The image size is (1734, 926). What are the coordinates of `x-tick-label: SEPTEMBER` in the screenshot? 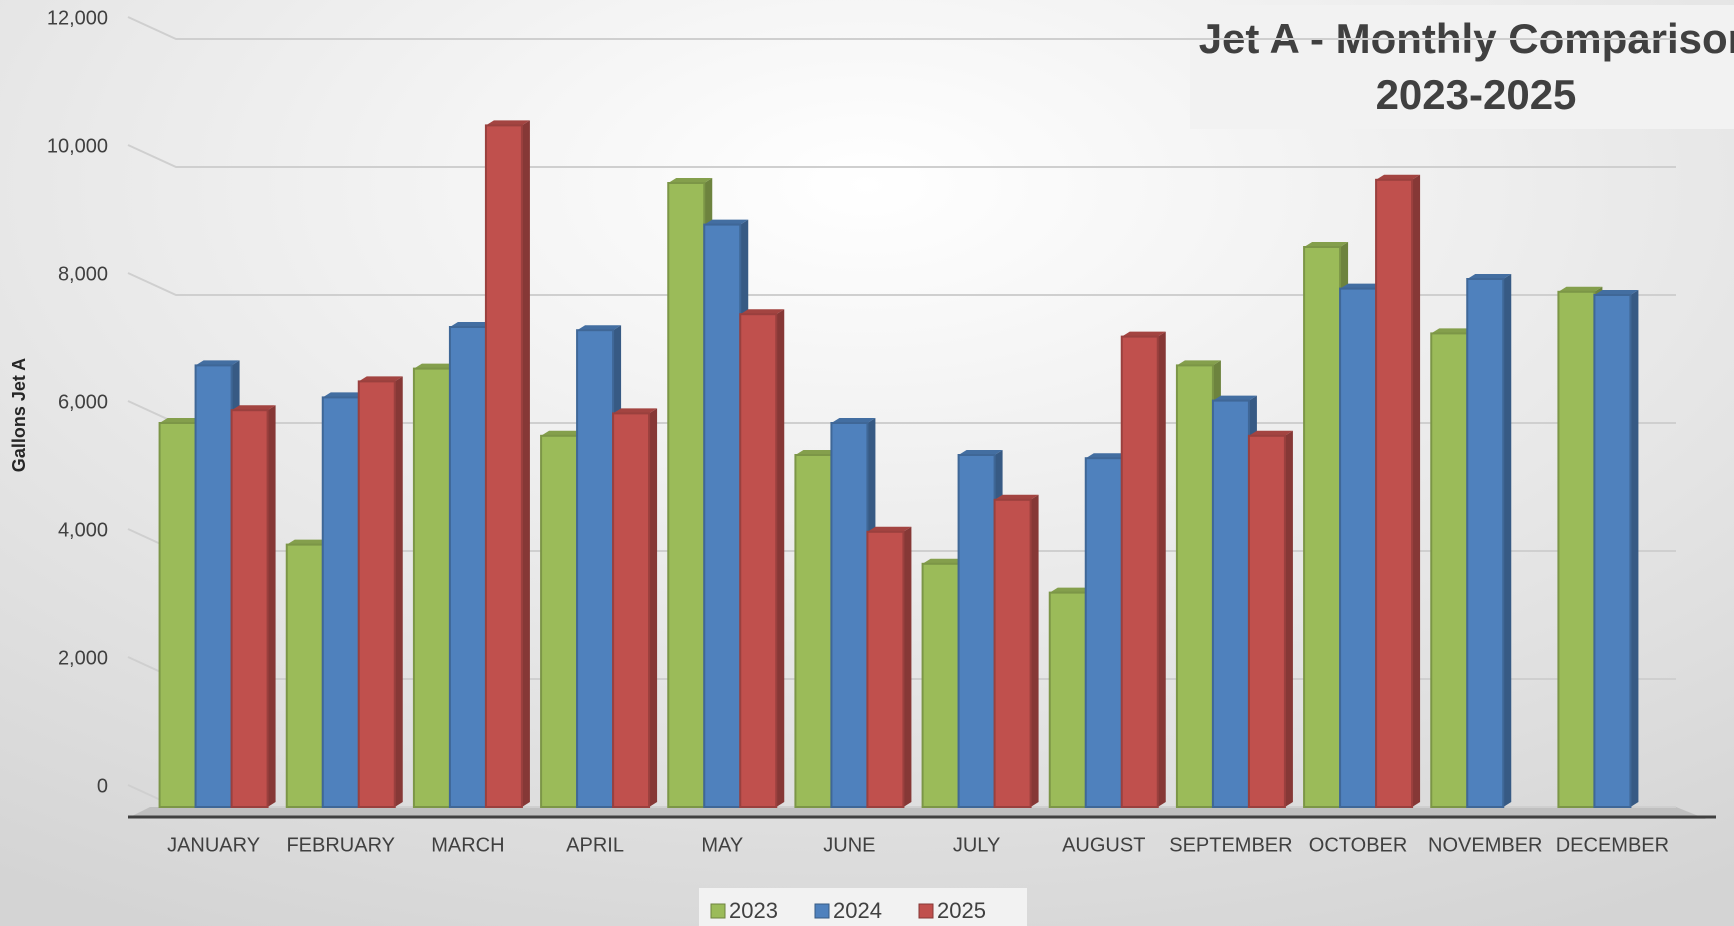 It's located at (1230, 845).